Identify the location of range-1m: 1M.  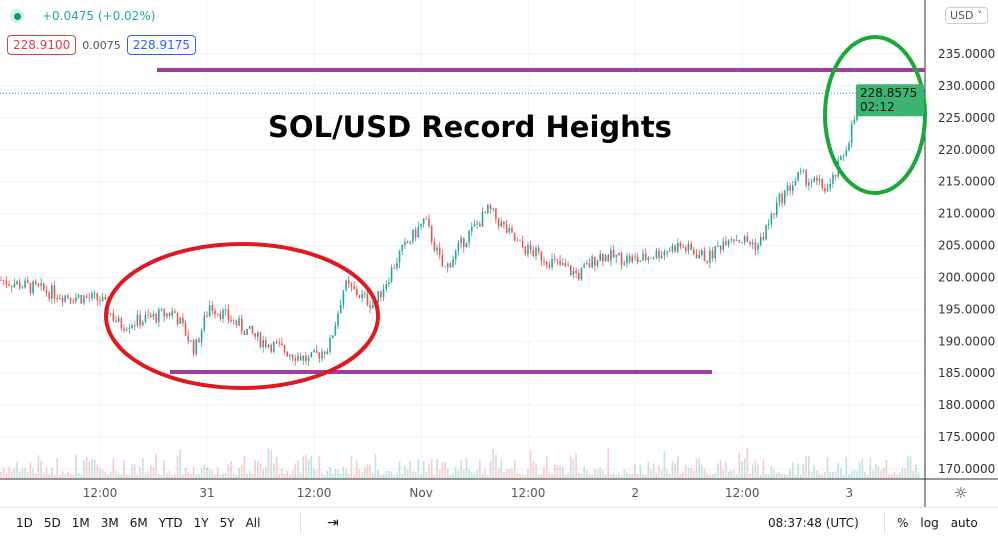
(80, 523).